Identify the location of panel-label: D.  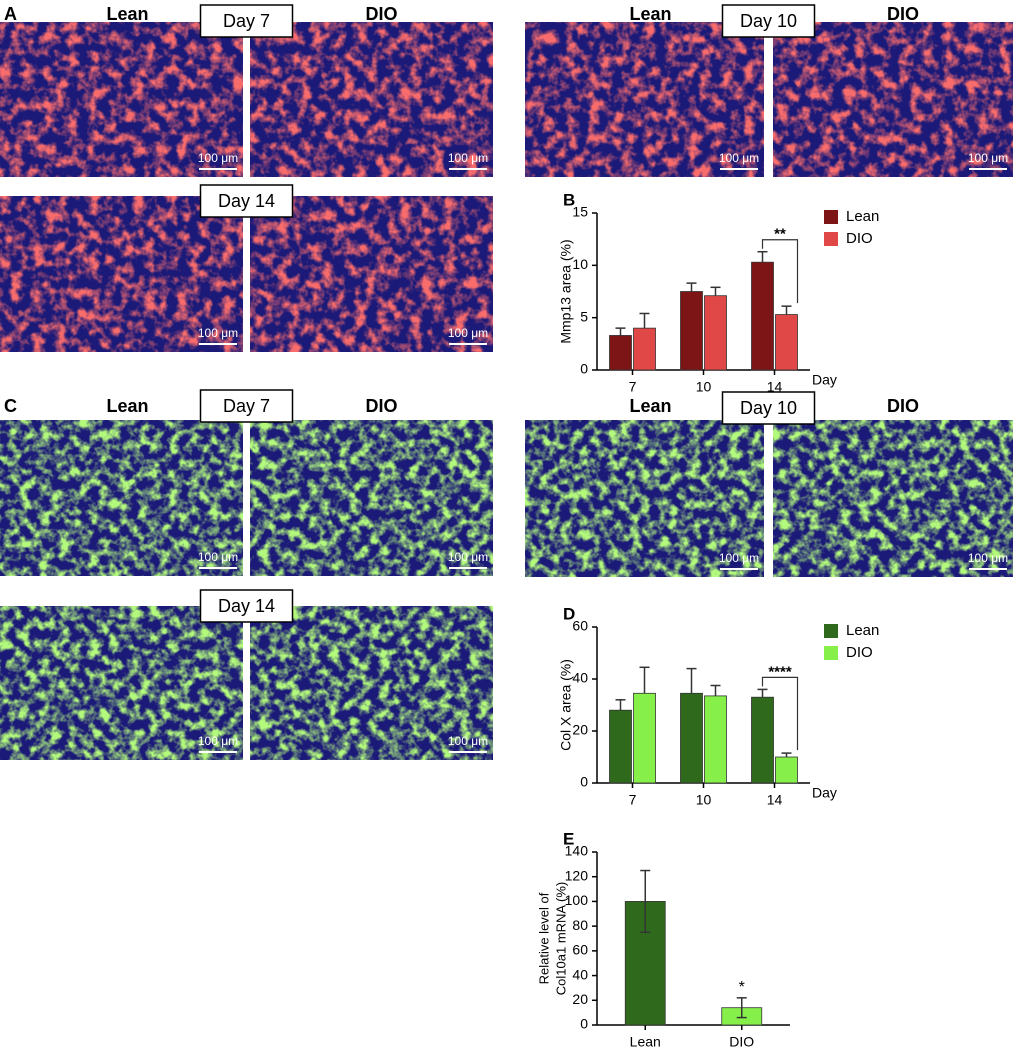
(569, 613).